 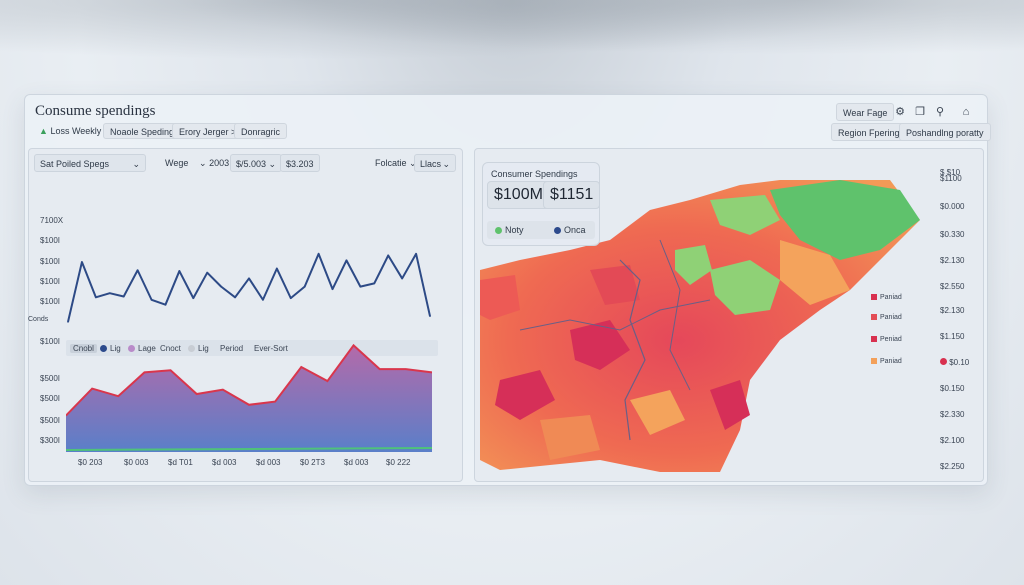 What do you see at coordinates (572, 195) in the screenshot?
I see `map-value-2: $1151` at bounding box center [572, 195].